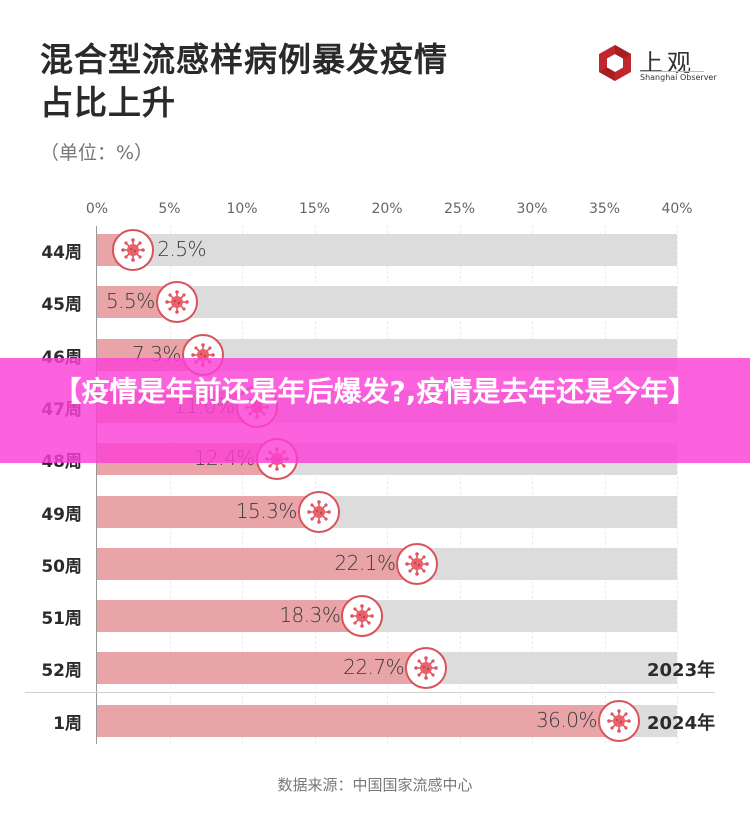  I want to click on headline-overlay-text: 【疫情是年前还是年后爆发?,疫情是去年还是今年】, so click(375, 391).